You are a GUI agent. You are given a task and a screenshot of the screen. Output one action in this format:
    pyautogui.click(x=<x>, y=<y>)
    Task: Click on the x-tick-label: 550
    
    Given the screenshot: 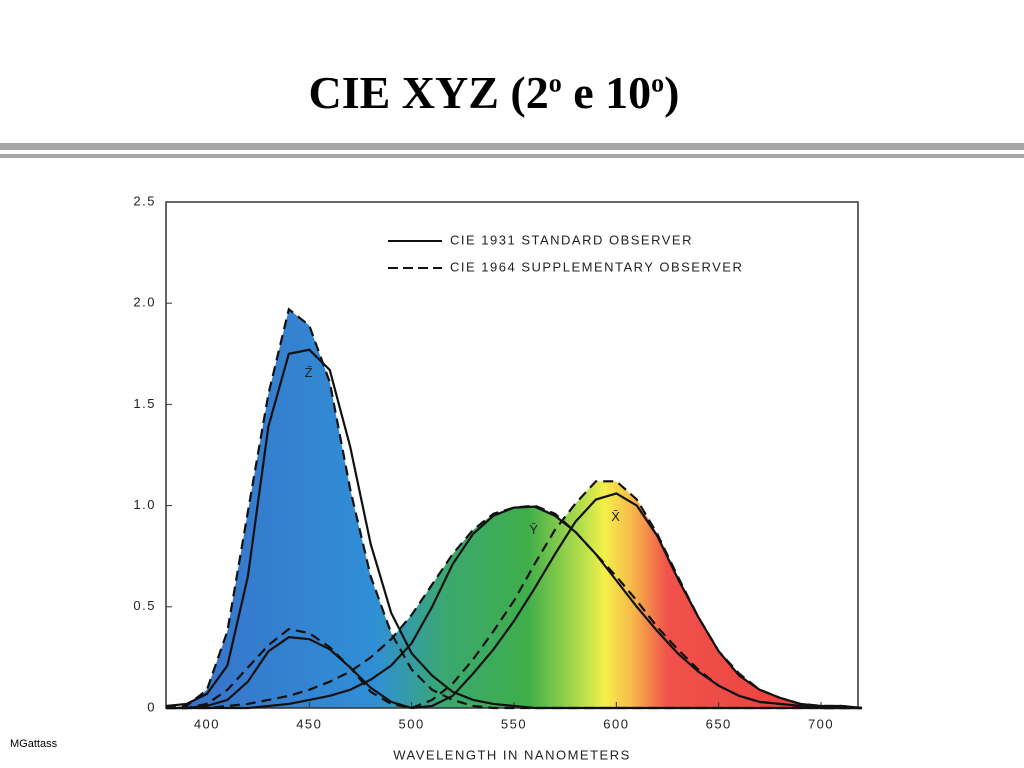 What is the action you would take?
    pyautogui.click(x=514, y=723)
    